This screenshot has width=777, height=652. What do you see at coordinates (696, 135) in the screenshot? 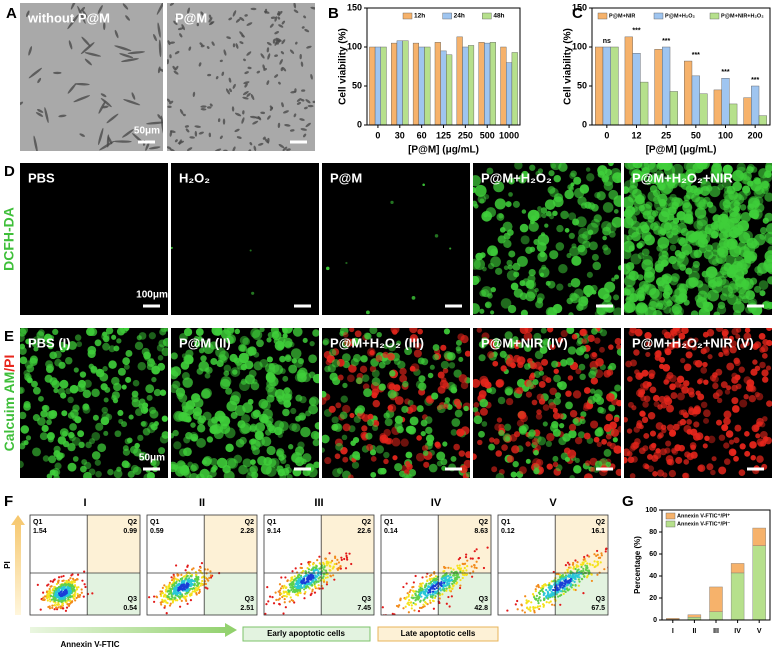
I see `x-tick-label: 50` at bounding box center [696, 135].